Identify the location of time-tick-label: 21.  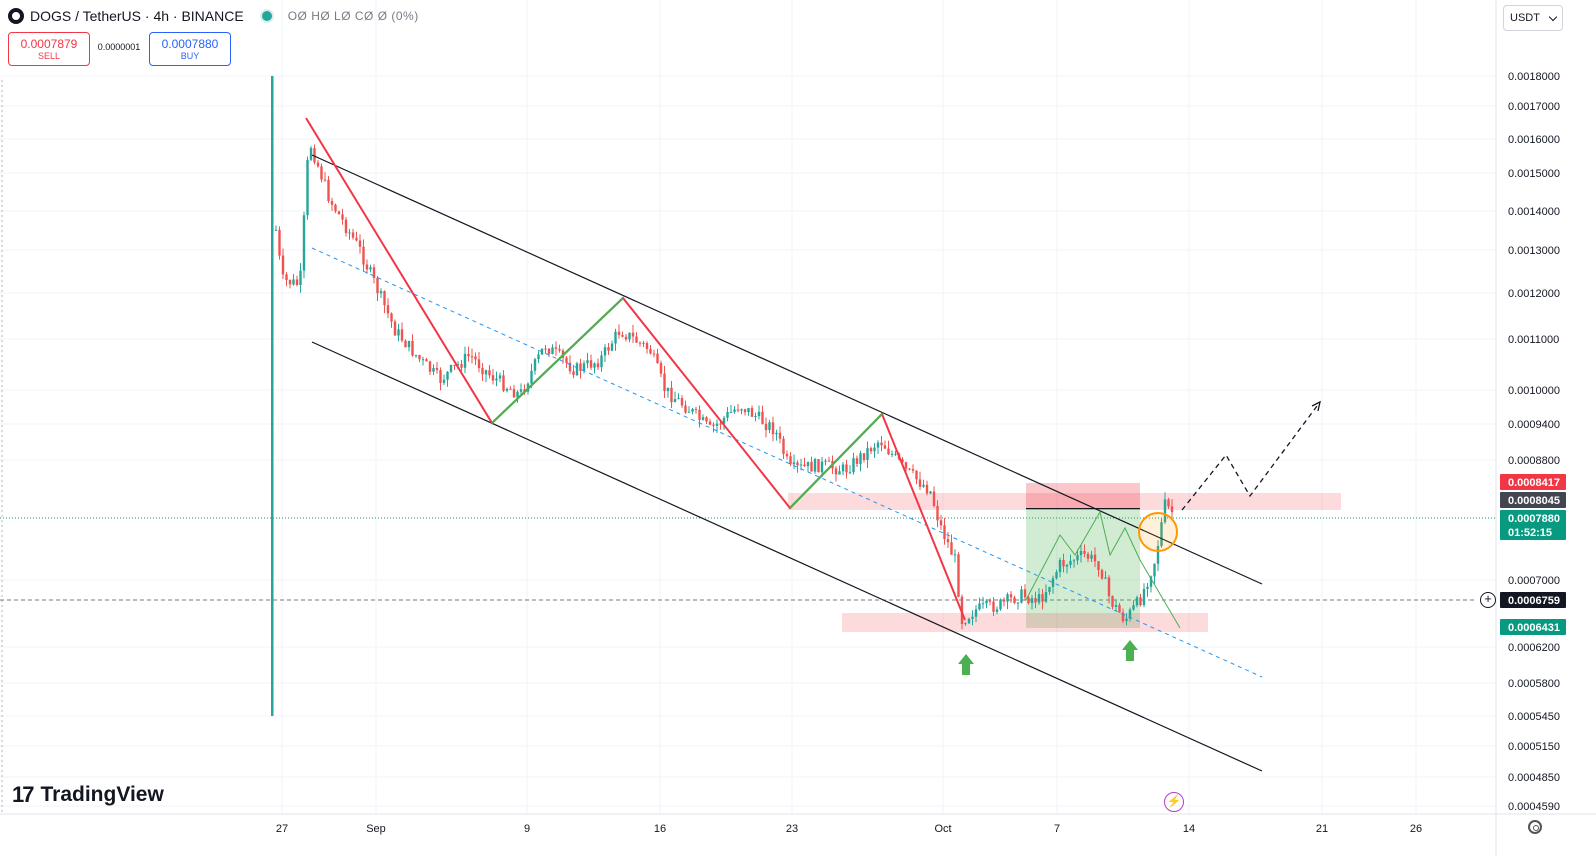
(1322, 829).